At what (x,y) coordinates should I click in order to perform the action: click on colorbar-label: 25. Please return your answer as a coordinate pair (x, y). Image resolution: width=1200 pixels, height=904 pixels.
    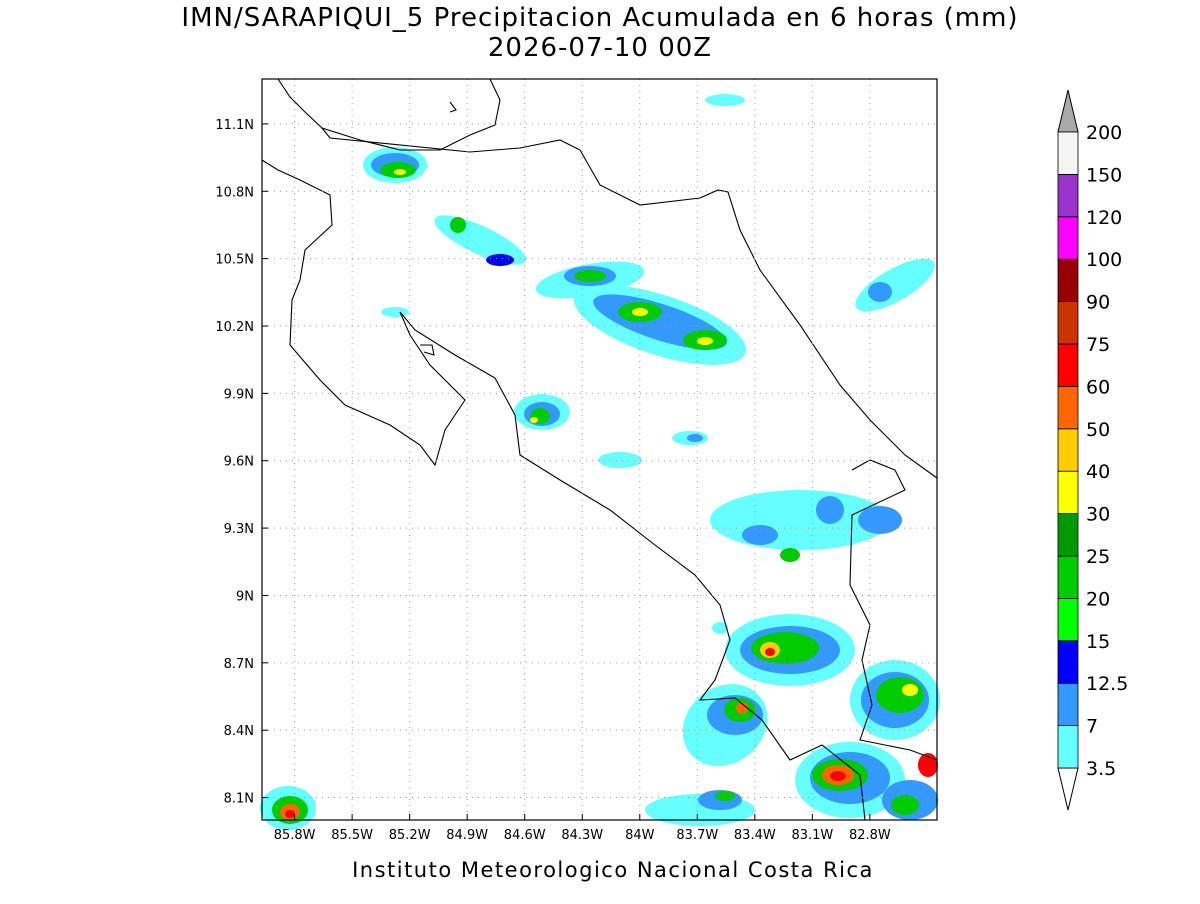
    Looking at the image, I should click on (1098, 557).